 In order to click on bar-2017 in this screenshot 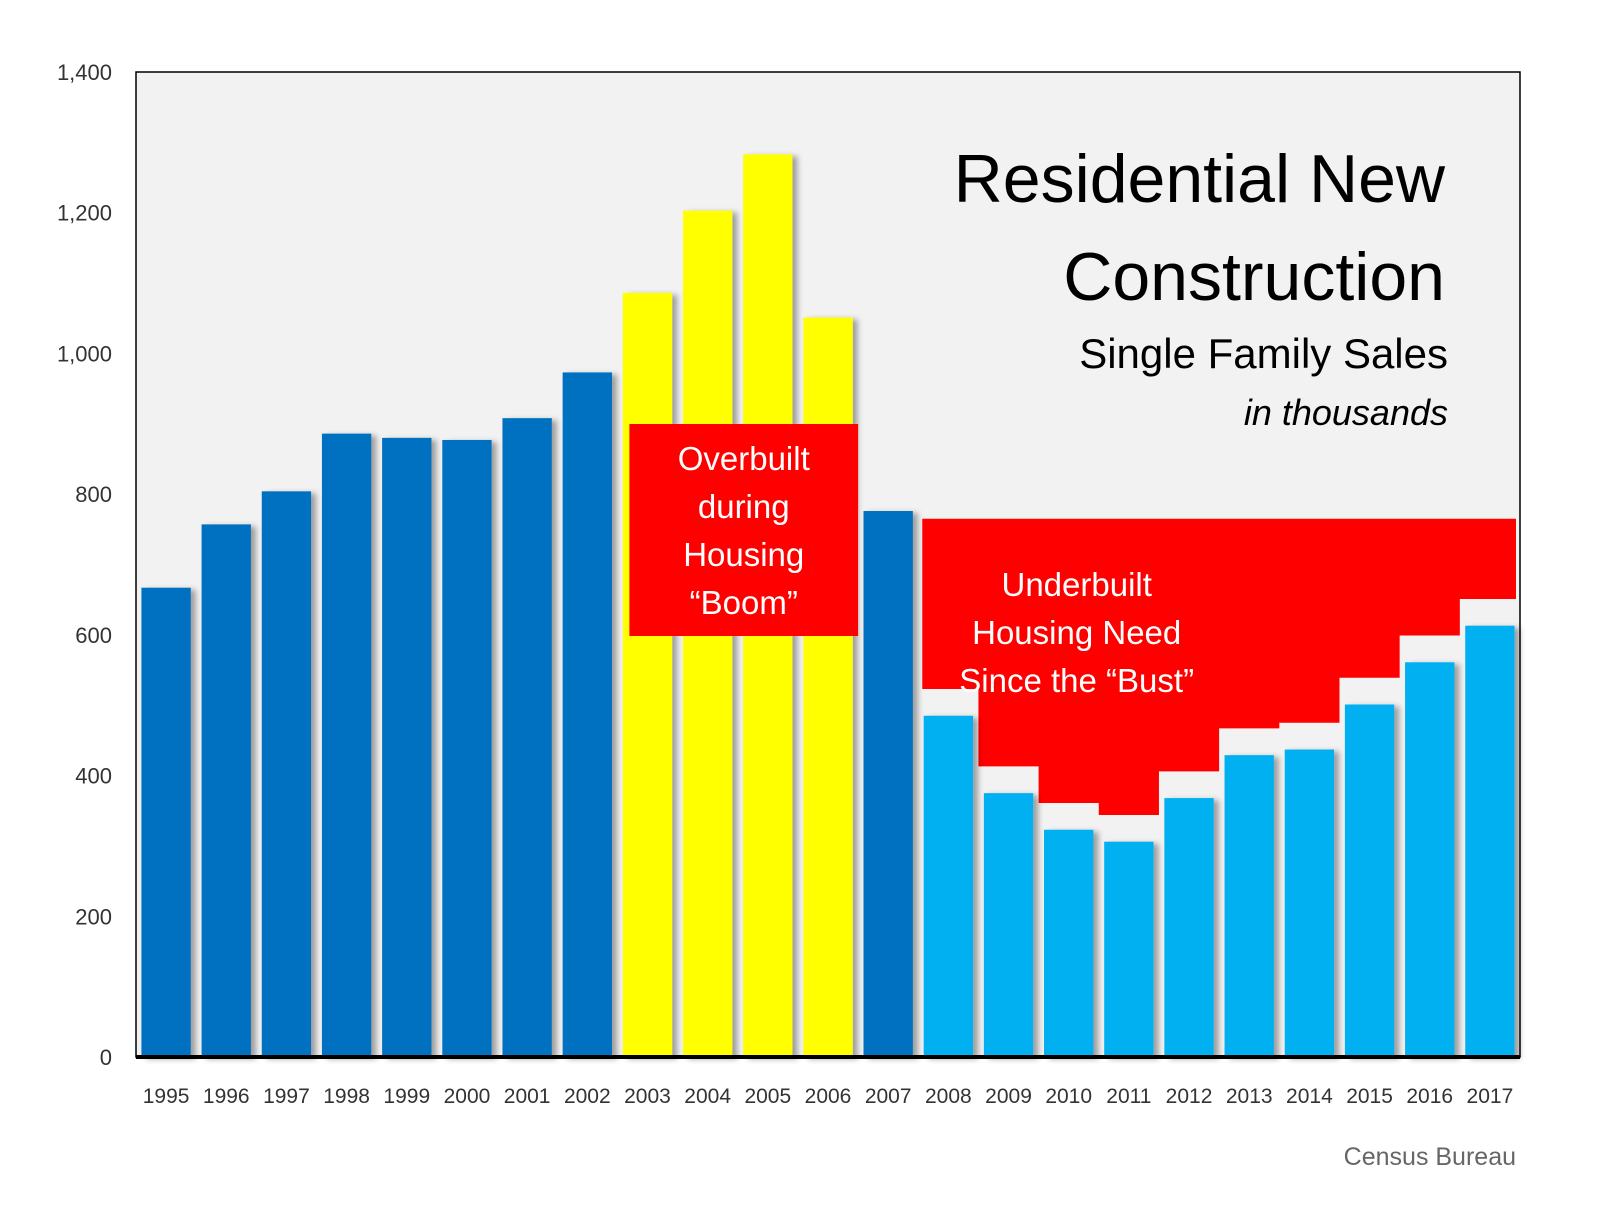, I will do `click(1490, 841)`.